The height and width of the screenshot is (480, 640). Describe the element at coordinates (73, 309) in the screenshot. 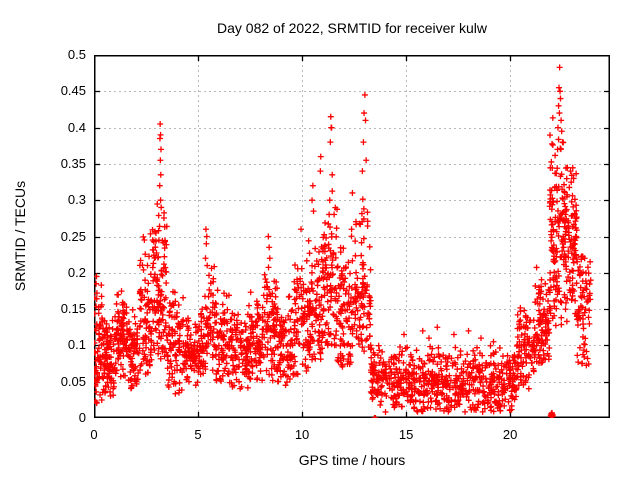

I see `y-tick-label: 0.15` at that location.